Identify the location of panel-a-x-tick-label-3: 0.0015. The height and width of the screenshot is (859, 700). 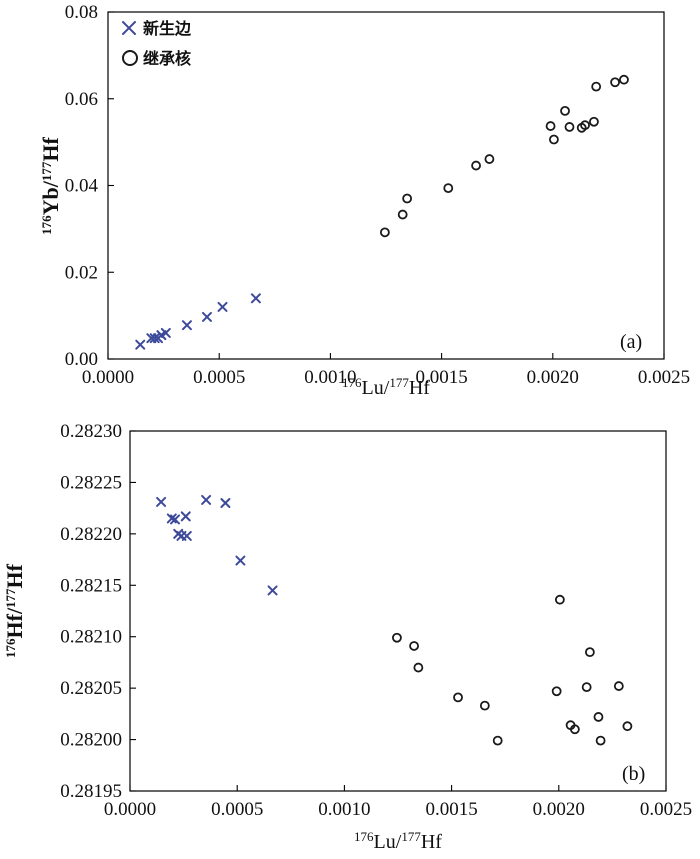
(441, 377).